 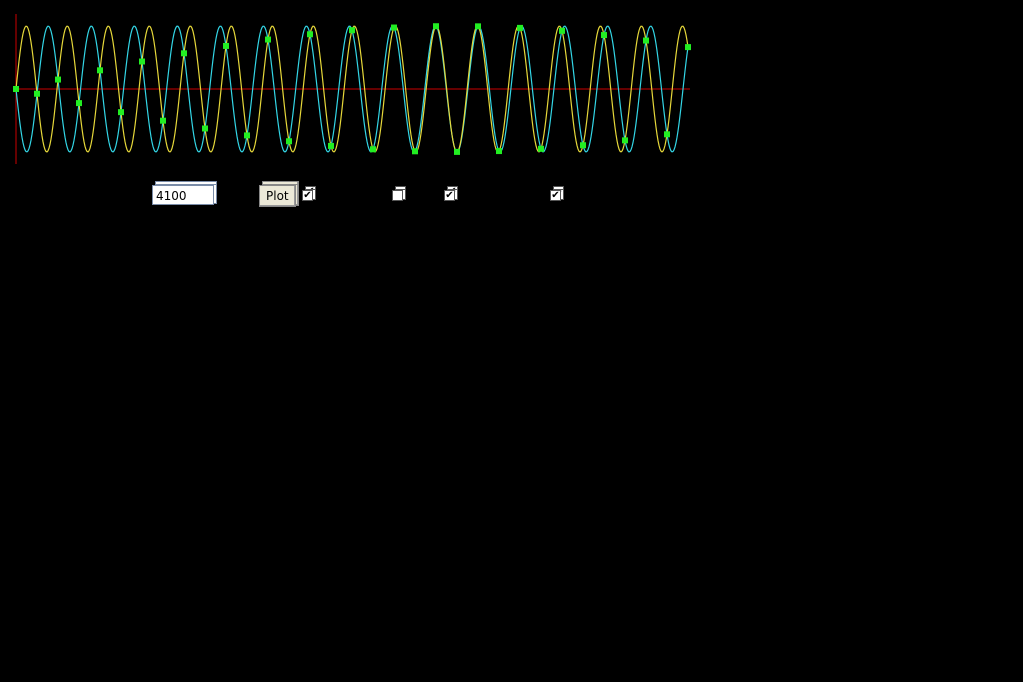 What do you see at coordinates (397, 195) in the screenshot?
I see `checkbox` at bounding box center [397, 195].